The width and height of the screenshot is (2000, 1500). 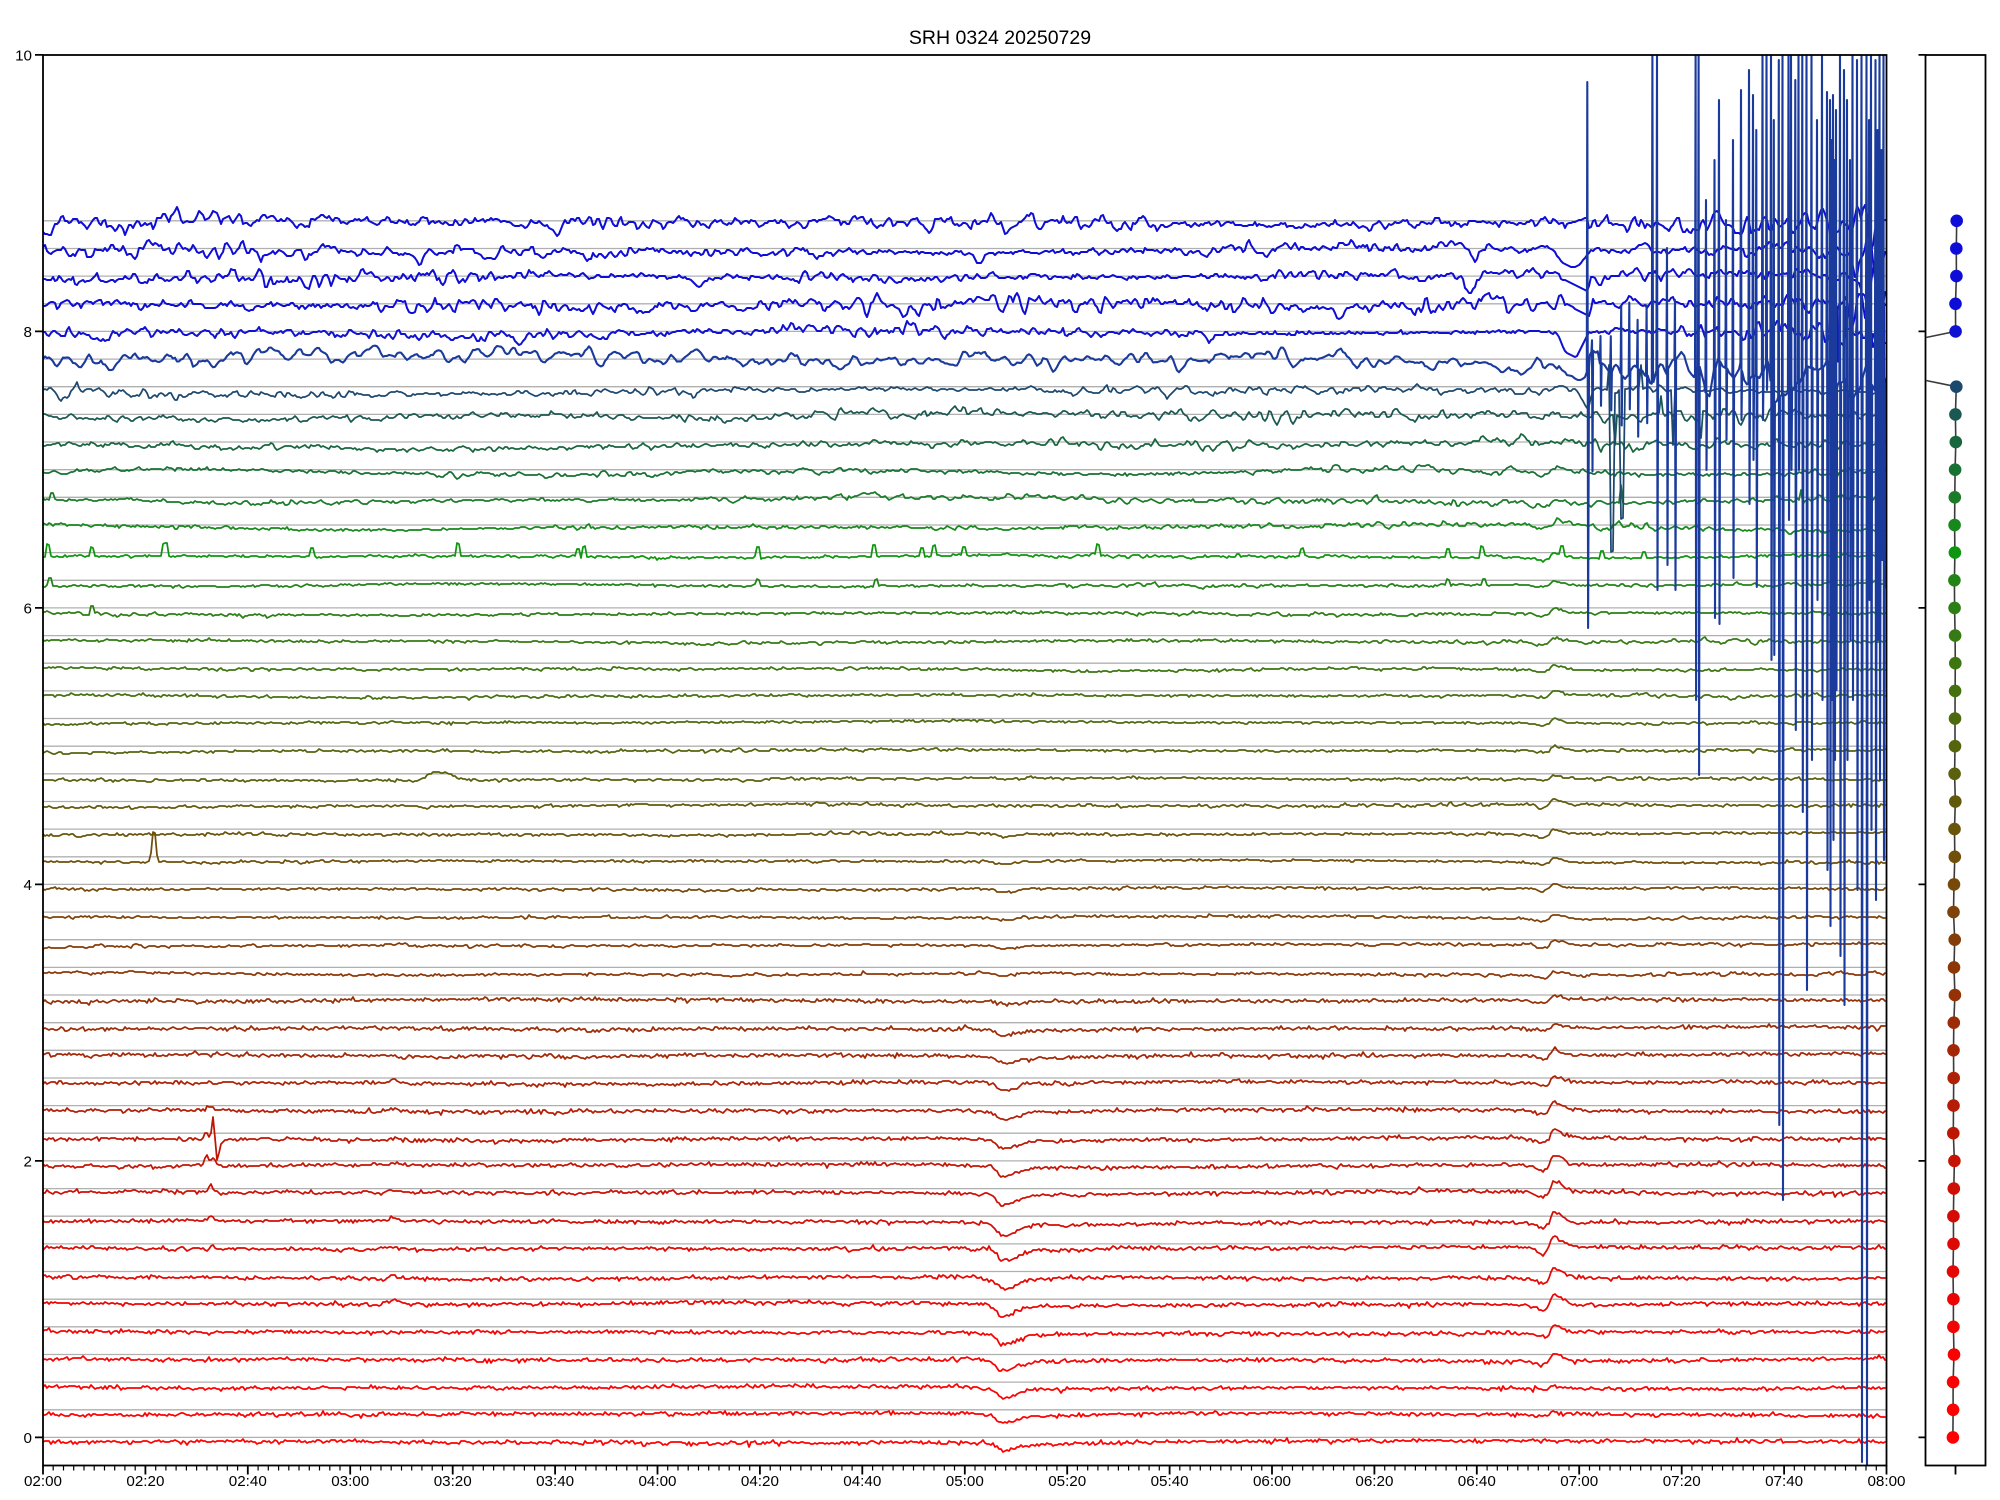 What do you see at coordinates (760, 1481) in the screenshot?
I see `svg-text: 04:20` at bounding box center [760, 1481].